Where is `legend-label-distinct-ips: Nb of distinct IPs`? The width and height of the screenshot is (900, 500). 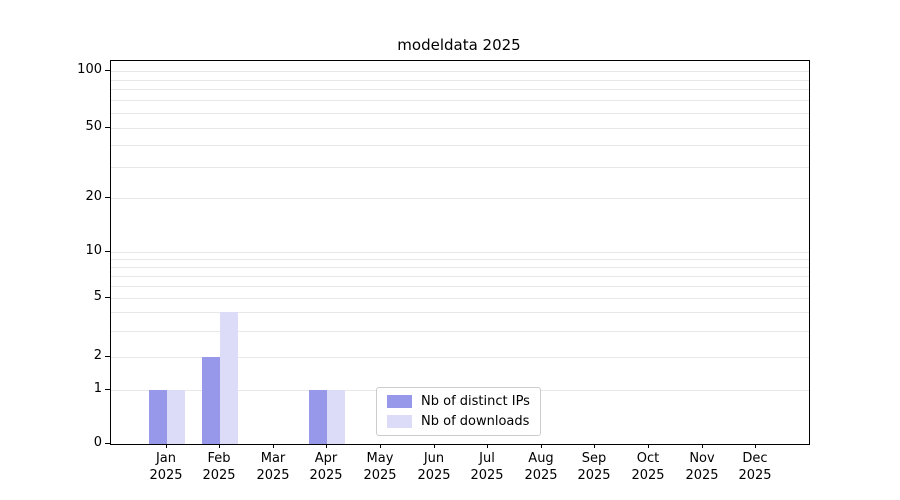 legend-label-distinct-ips: Nb of distinct IPs is located at coordinates (475, 401).